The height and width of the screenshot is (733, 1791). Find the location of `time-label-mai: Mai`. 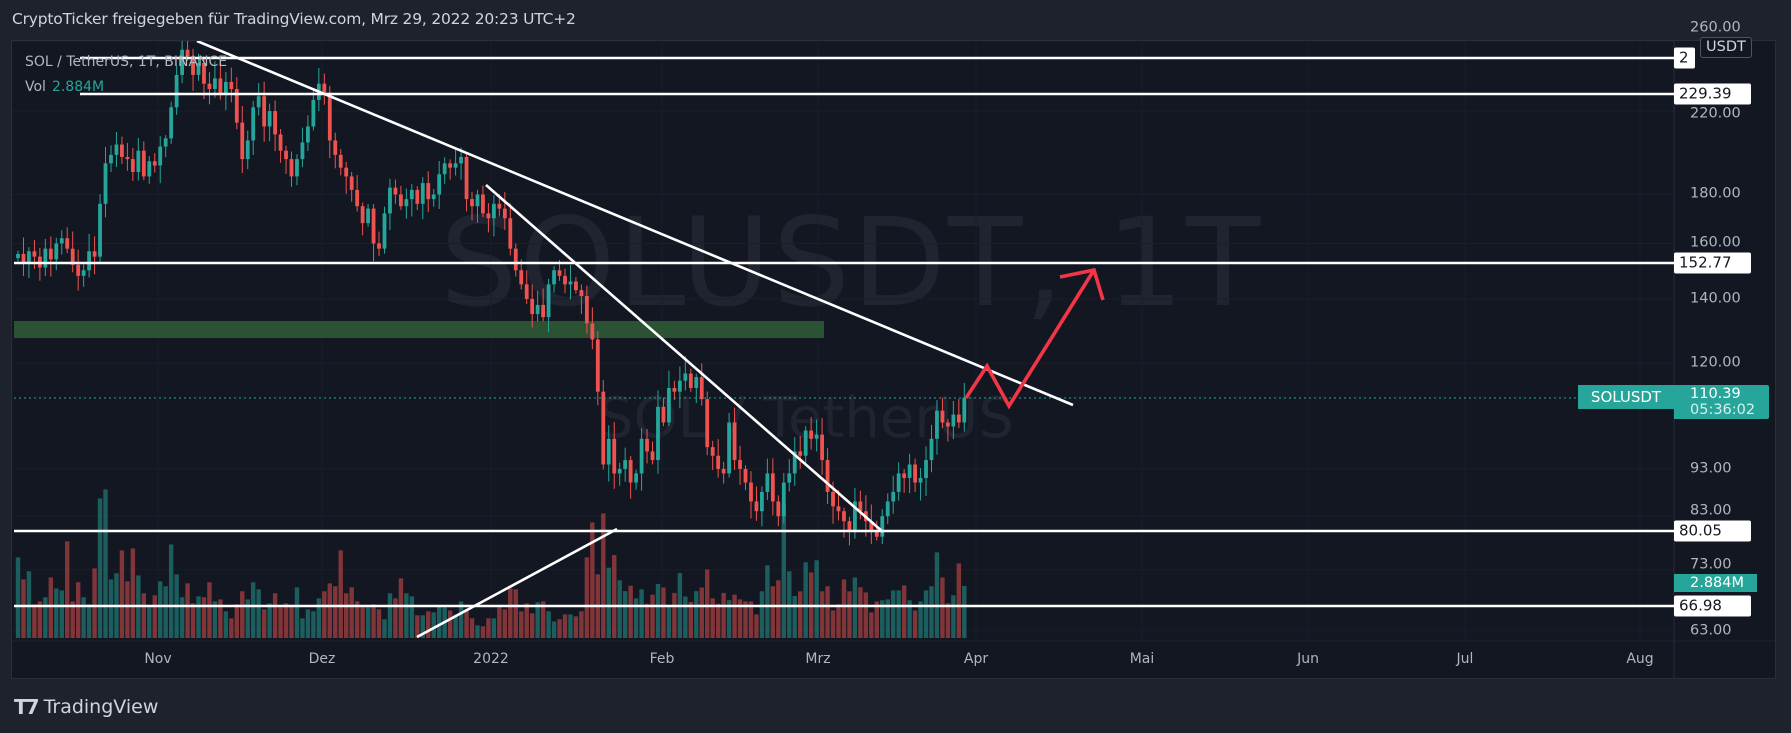

time-label-mai: Mai is located at coordinates (1142, 659).